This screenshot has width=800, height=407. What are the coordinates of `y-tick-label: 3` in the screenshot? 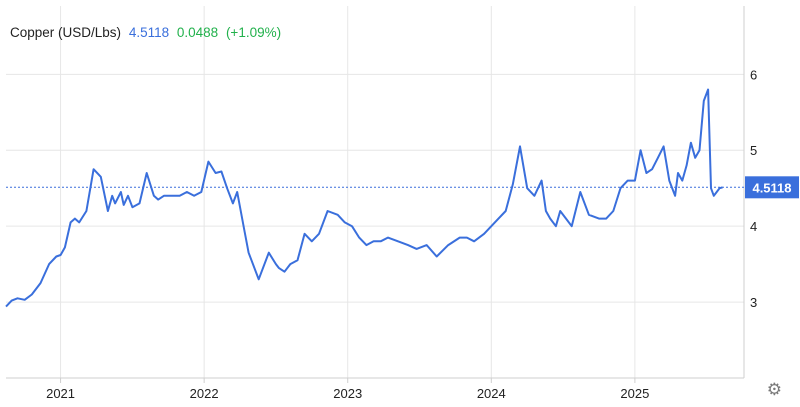 It's located at (753, 302).